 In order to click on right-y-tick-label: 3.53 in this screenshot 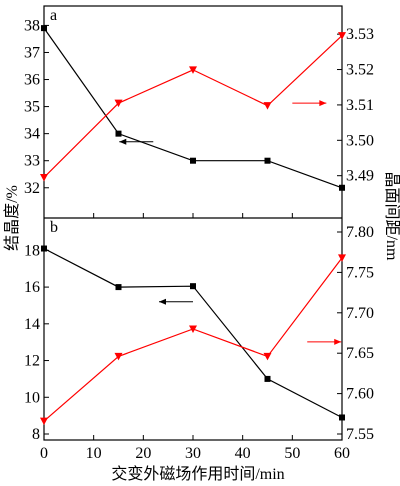, I will do `click(360, 34)`.